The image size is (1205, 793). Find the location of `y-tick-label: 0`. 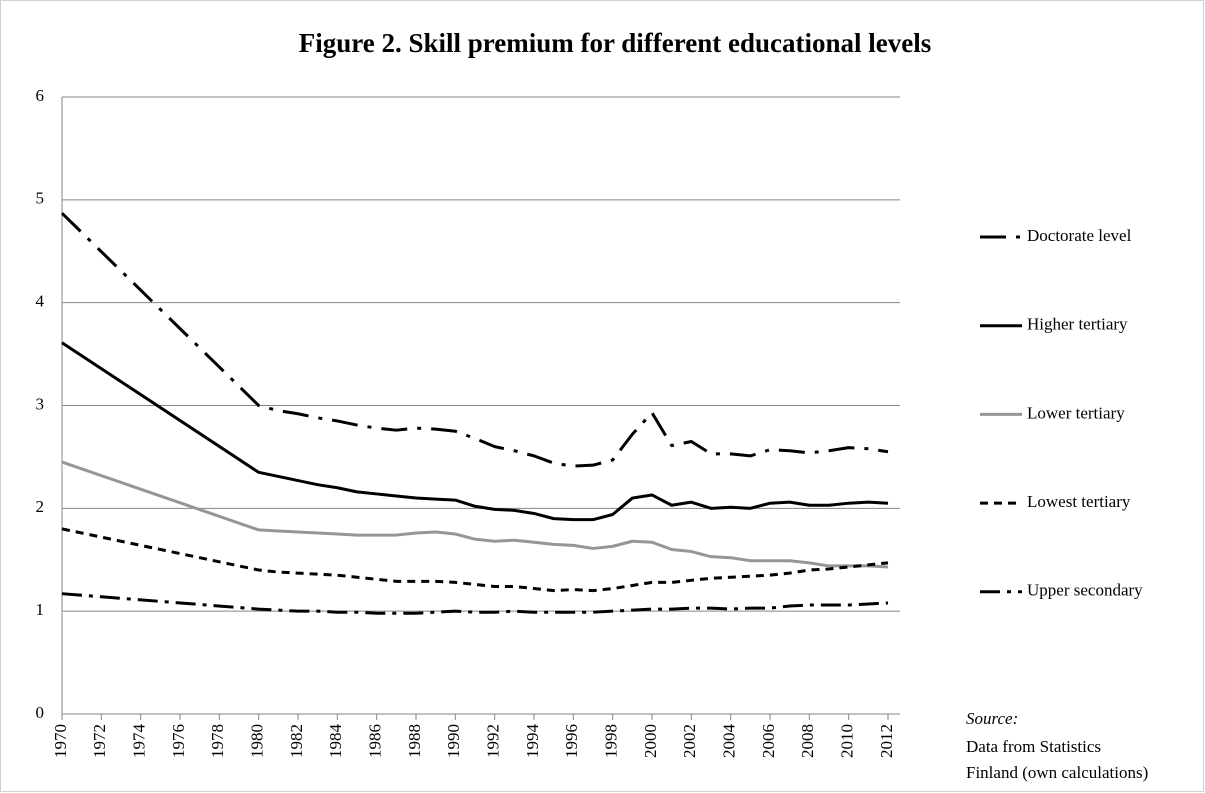

y-tick-label: 0 is located at coordinates (40, 712).